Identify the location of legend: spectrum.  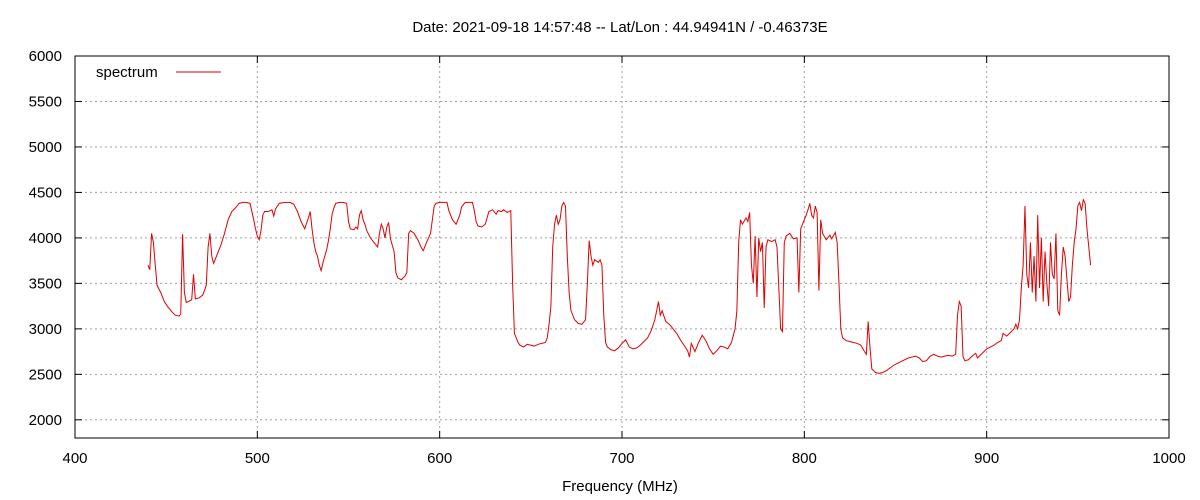
(158, 72).